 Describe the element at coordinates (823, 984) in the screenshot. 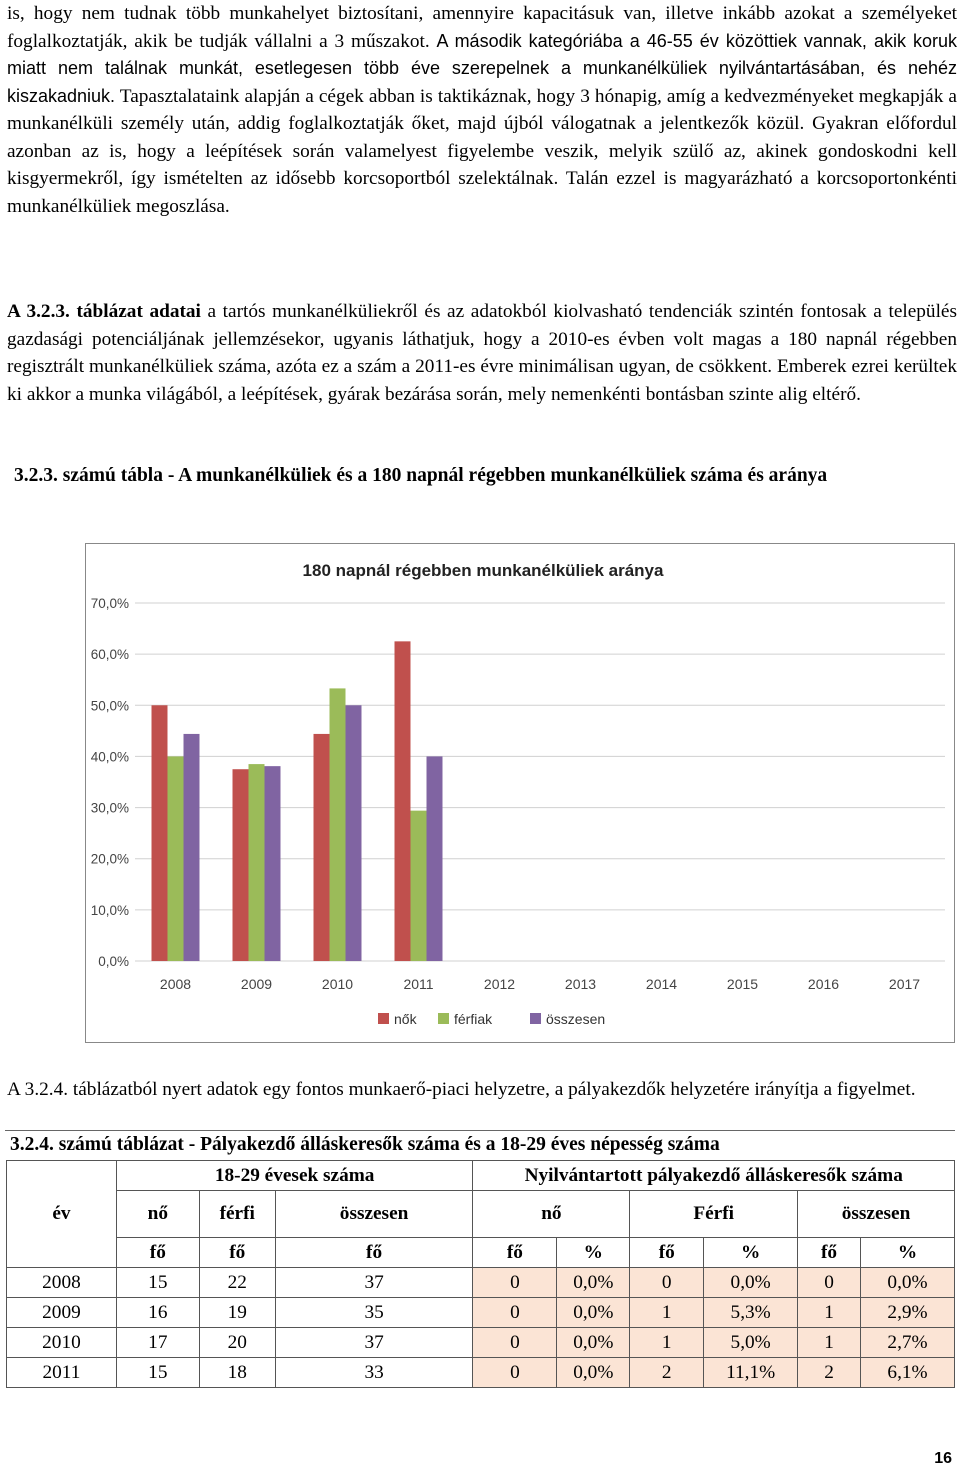

I see `x-tick-label: 2016` at that location.